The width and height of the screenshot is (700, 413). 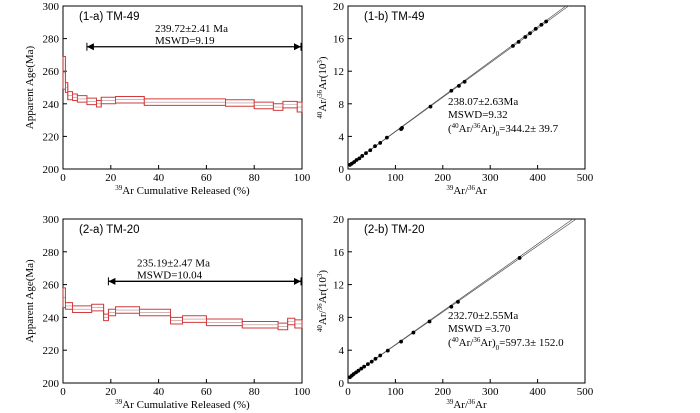 What do you see at coordinates (173, 263) in the screenshot?
I see `plateau-age: 235.19±2.47 Ma` at bounding box center [173, 263].